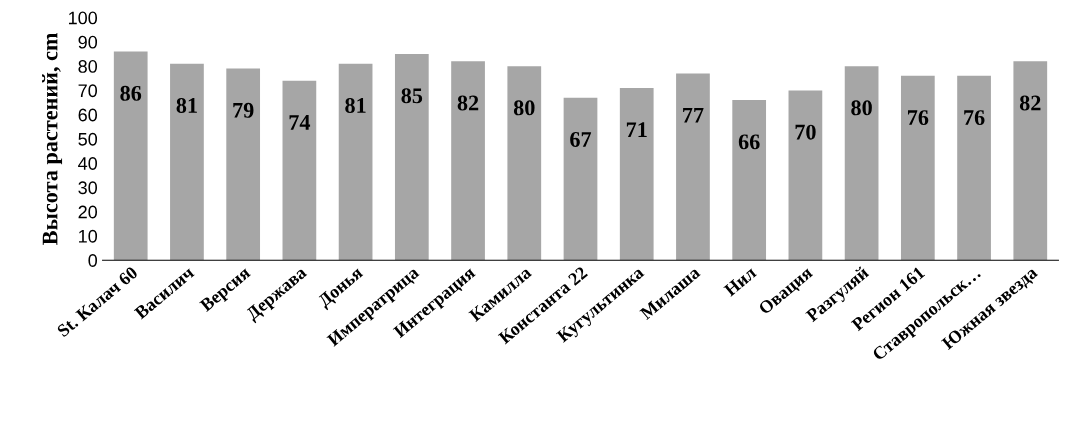  What do you see at coordinates (83, 18) in the screenshot?
I see `y-tick-label: 100` at bounding box center [83, 18].